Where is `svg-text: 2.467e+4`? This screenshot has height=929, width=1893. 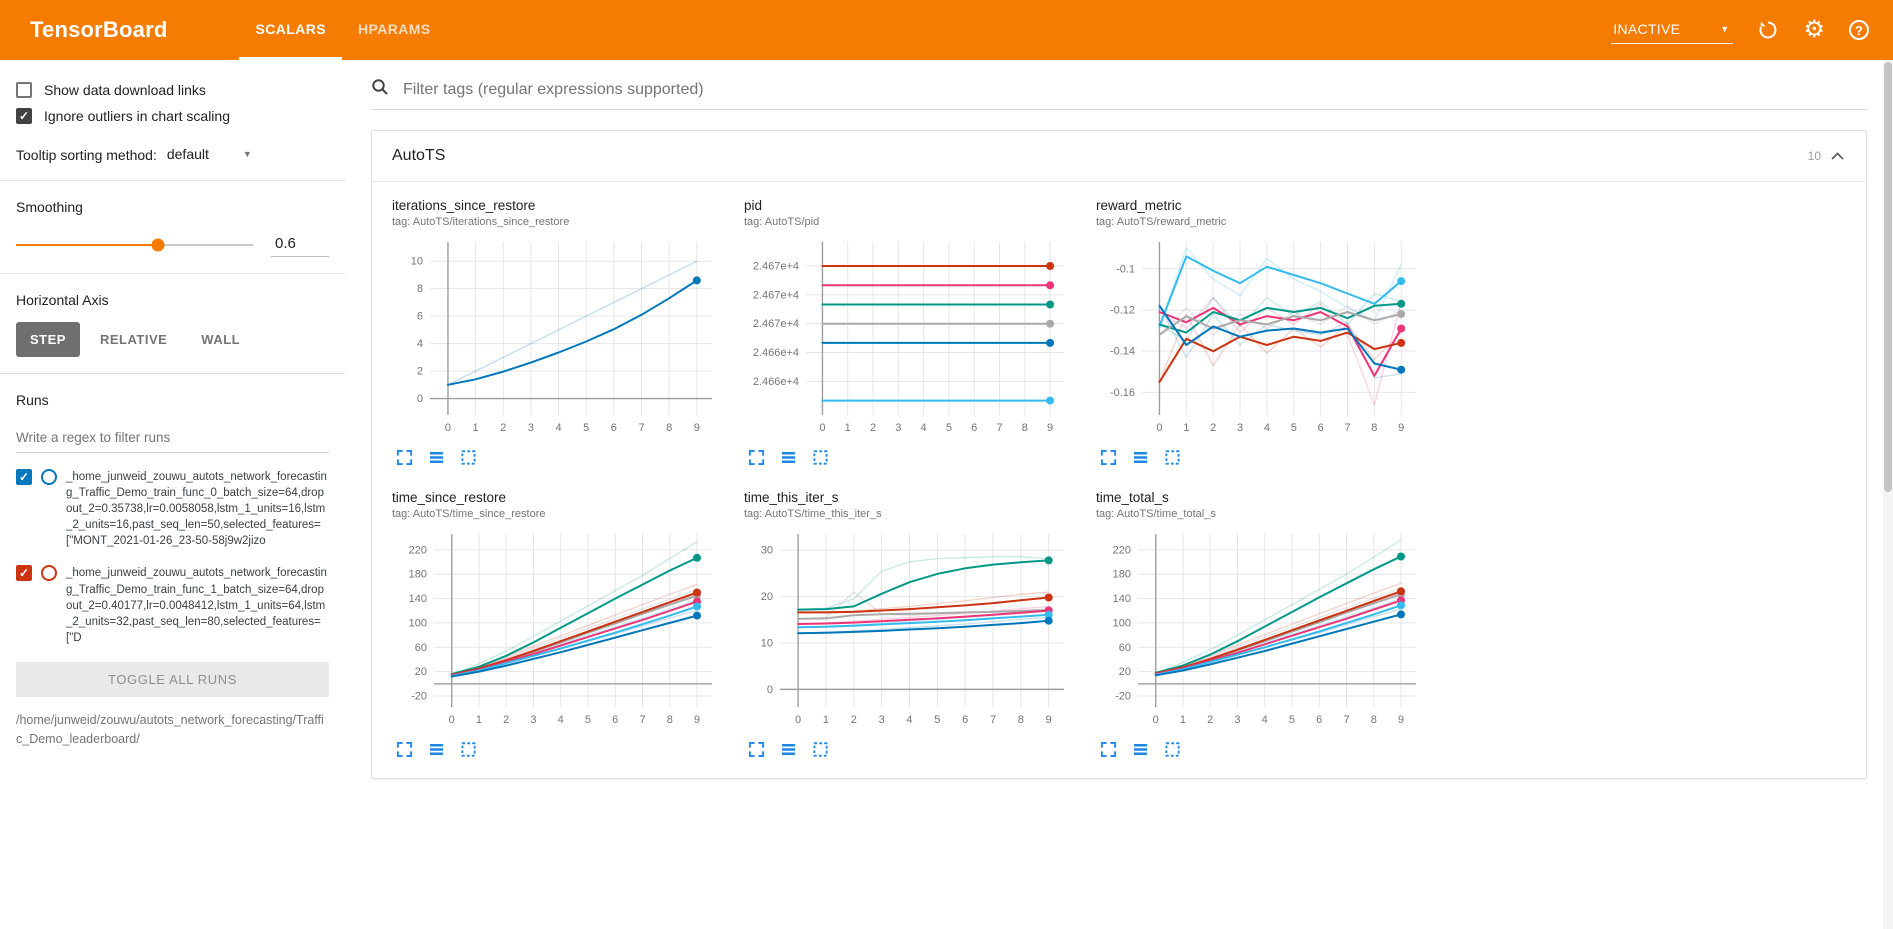 svg-text: 2.467e+4 is located at coordinates (776, 324).